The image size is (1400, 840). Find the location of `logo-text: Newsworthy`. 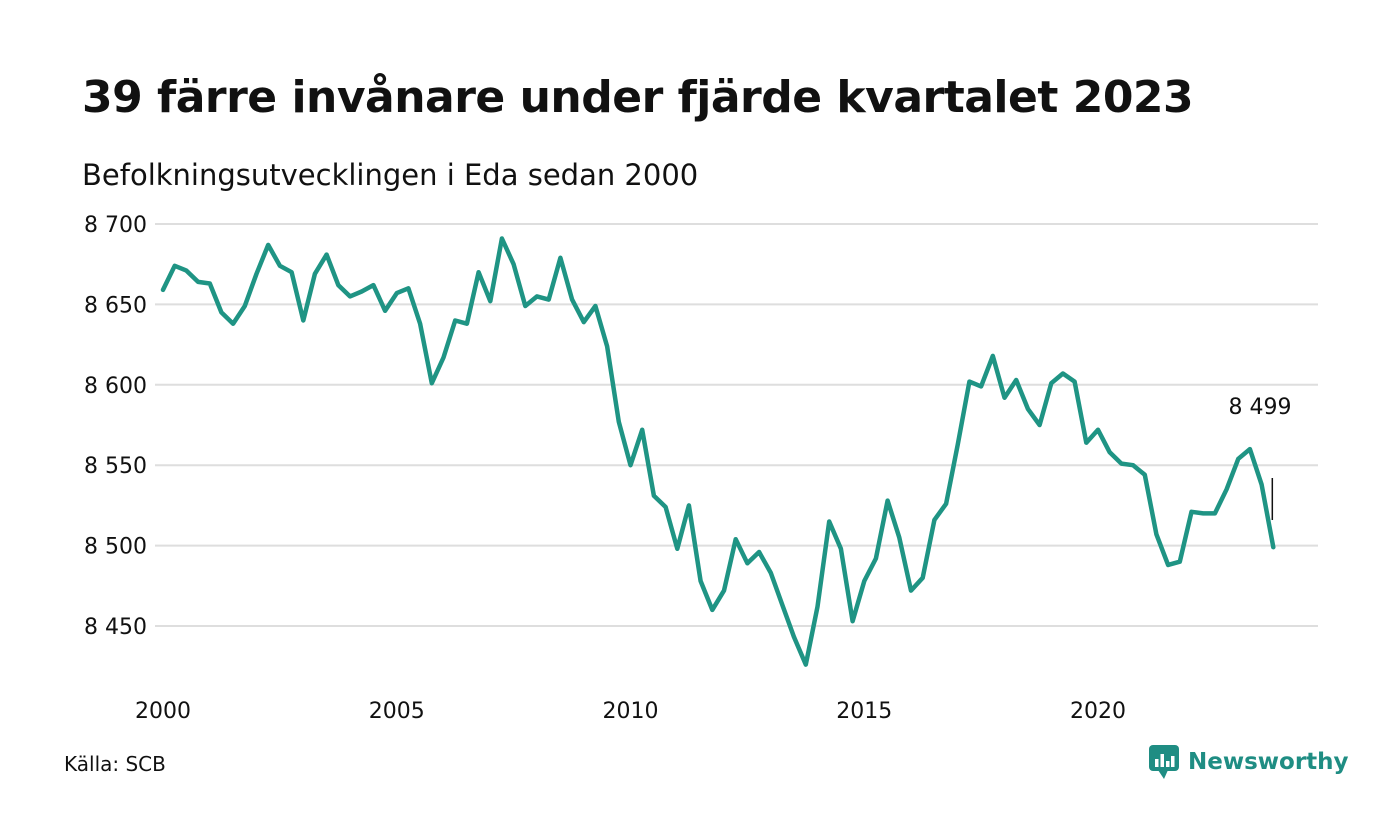

logo-text: Newsworthy is located at coordinates (1268, 762).